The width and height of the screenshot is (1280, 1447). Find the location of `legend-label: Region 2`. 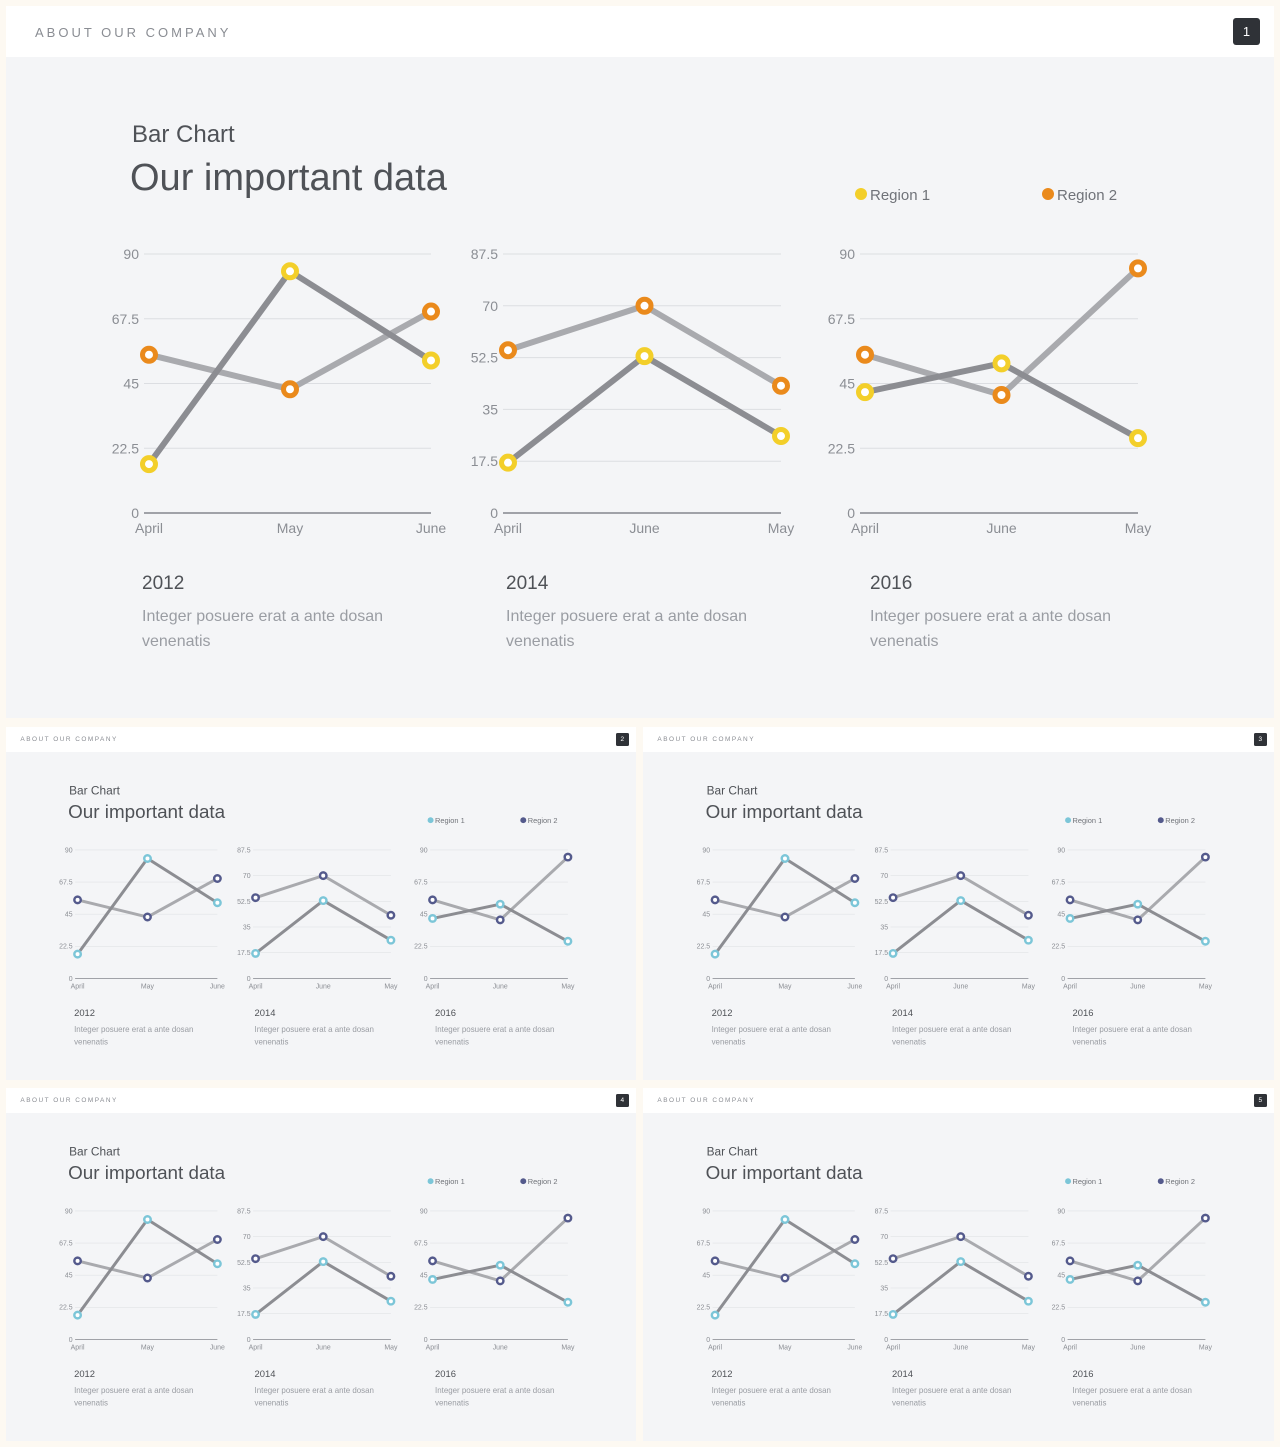

legend-label: Region 2 is located at coordinates (1087, 195).